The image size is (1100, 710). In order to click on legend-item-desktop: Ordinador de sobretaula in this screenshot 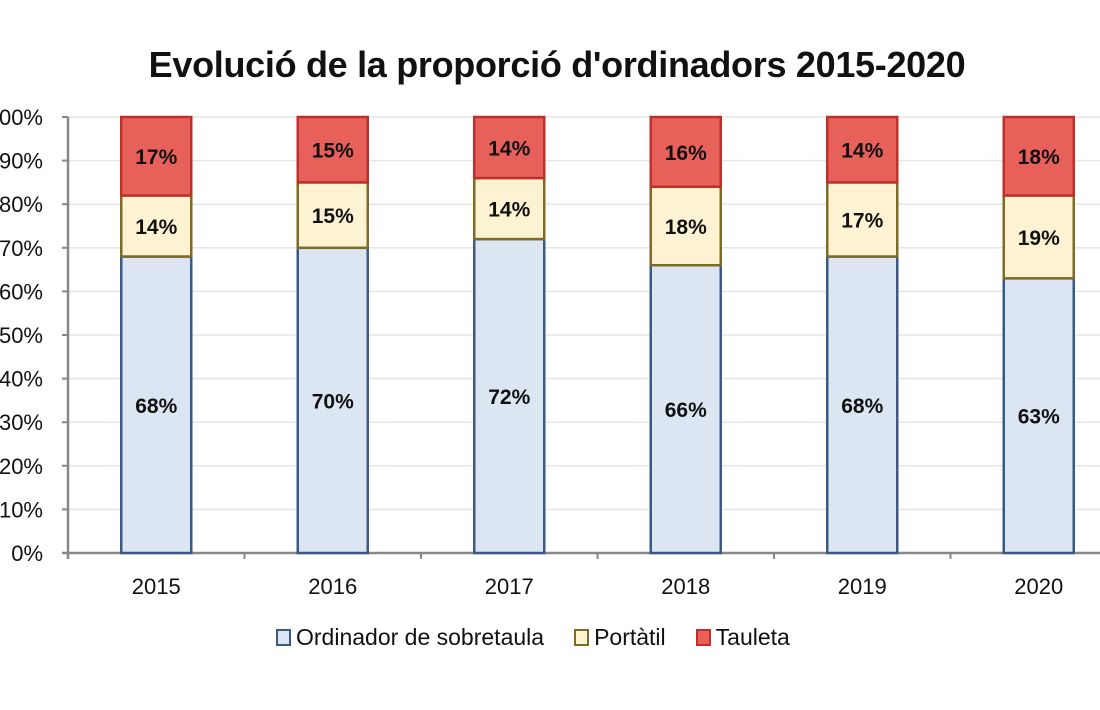, I will do `click(410, 637)`.